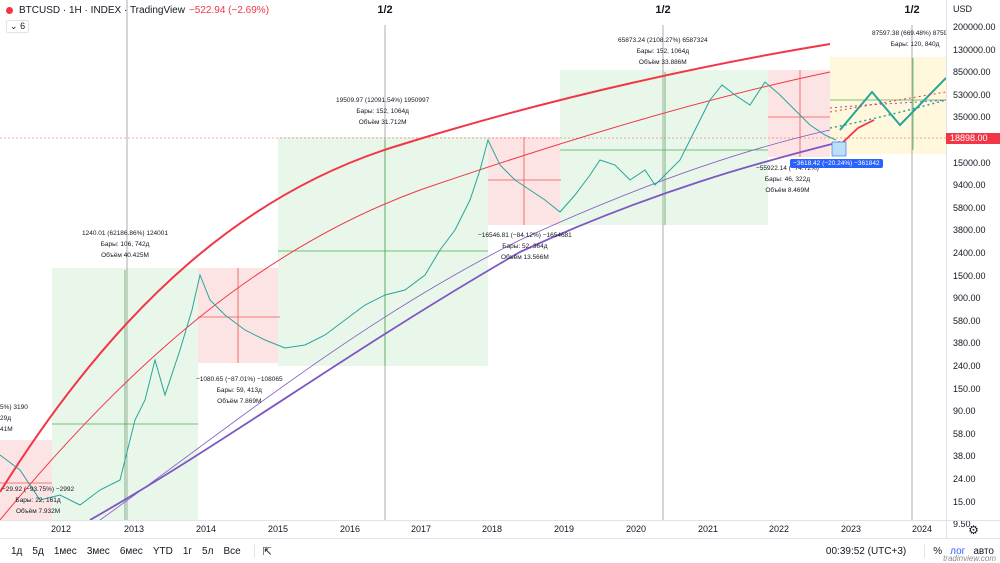 The height and width of the screenshot is (563, 1000). Describe the element at coordinates (967, 366) in the screenshot. I see `price-tick-label: 240.00` at that location.